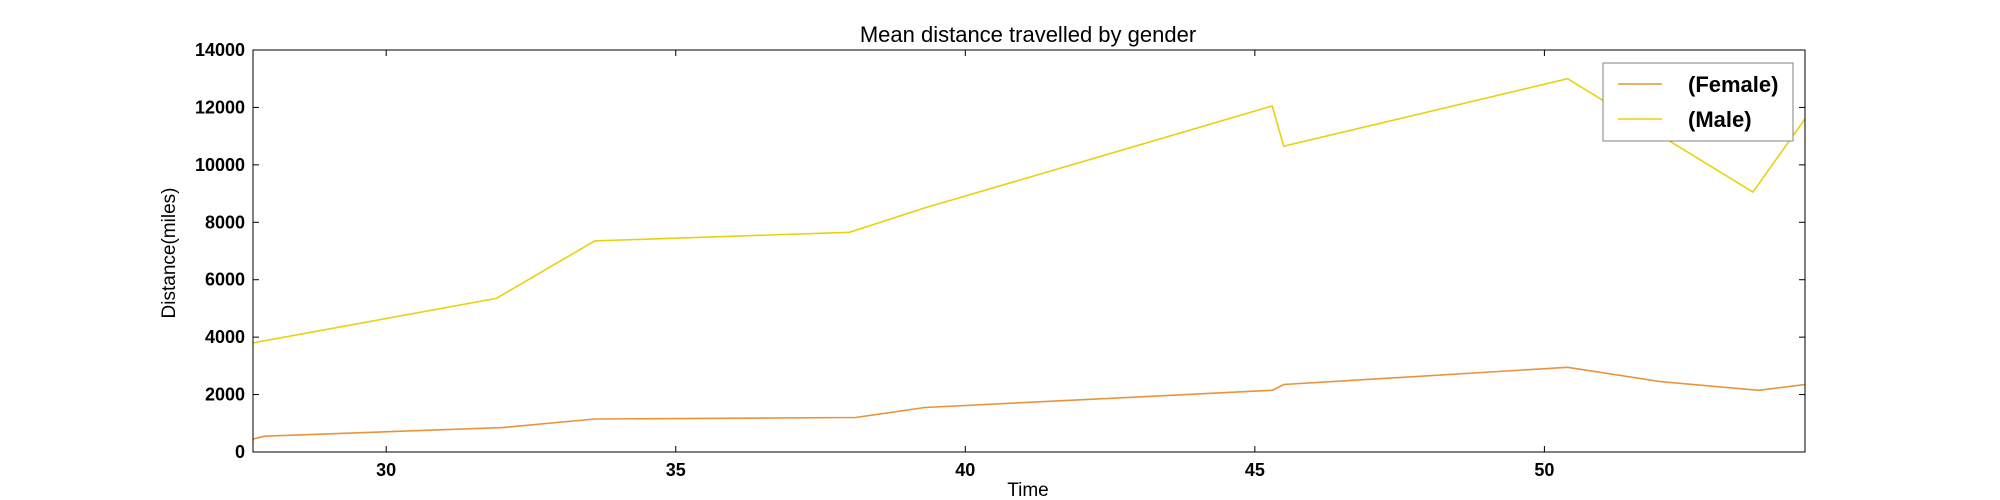 The width and height of the screenshot is (2000, 500). Describe the element at coordinates (1255, 470) in the screenshot. I see `x-tick-label: 45` at that location.